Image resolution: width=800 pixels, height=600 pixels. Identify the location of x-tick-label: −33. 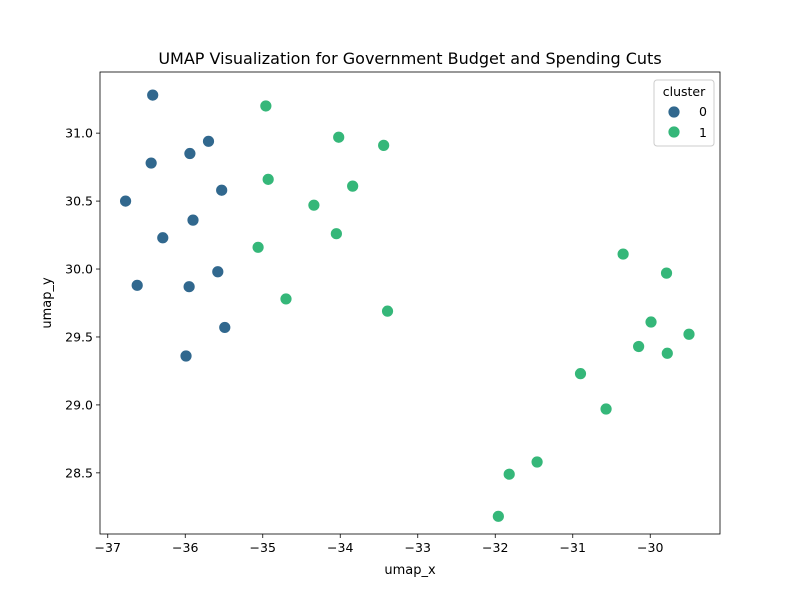
(418, 547).